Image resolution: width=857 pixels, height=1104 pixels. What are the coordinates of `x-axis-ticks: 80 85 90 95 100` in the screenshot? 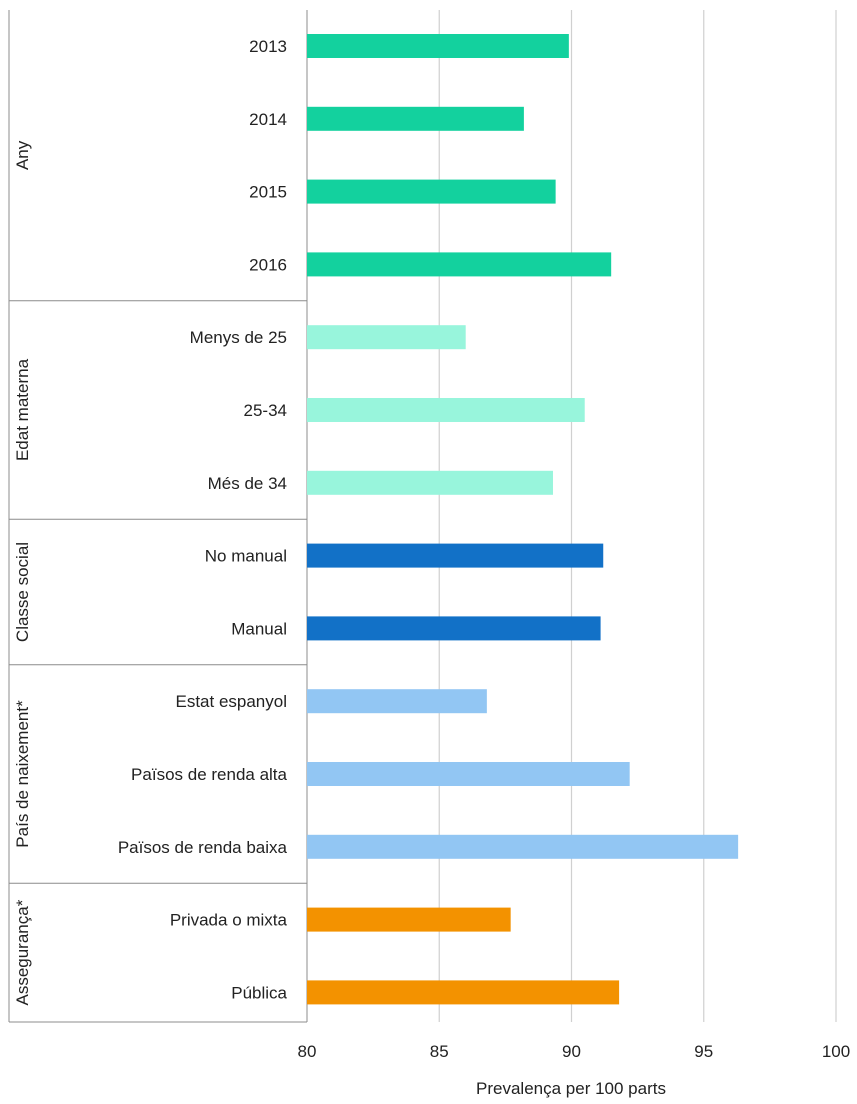 It's located at (574, 1051).